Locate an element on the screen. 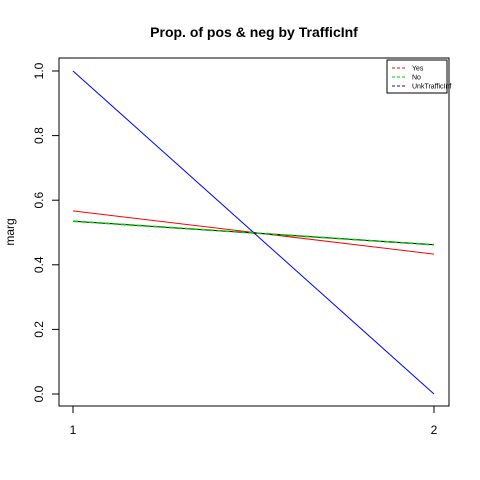 The width and height of the screenshot is (480, 480). y-tick-label: 0.8 is located at coordinates (39, 135).